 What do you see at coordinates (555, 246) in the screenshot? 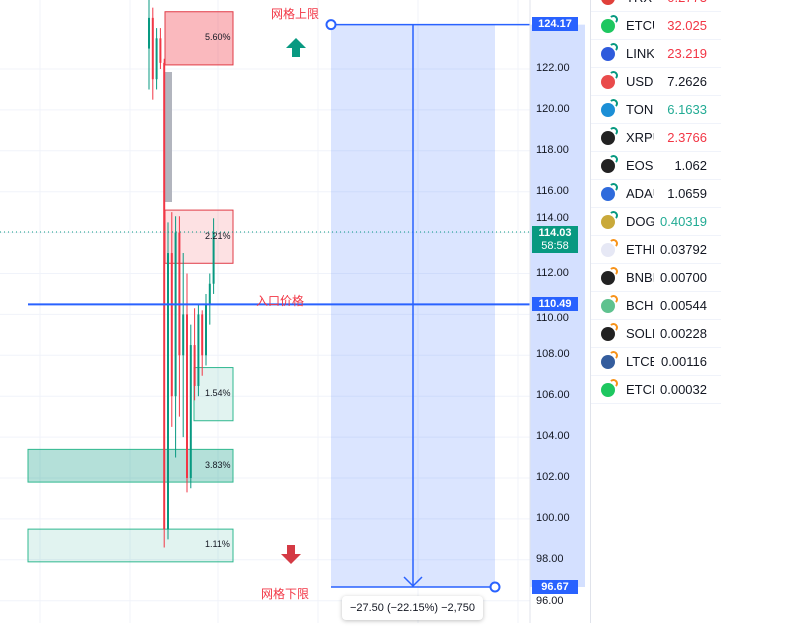
I see `countdown-tag: 58:58` at bounding box center [555, 246].